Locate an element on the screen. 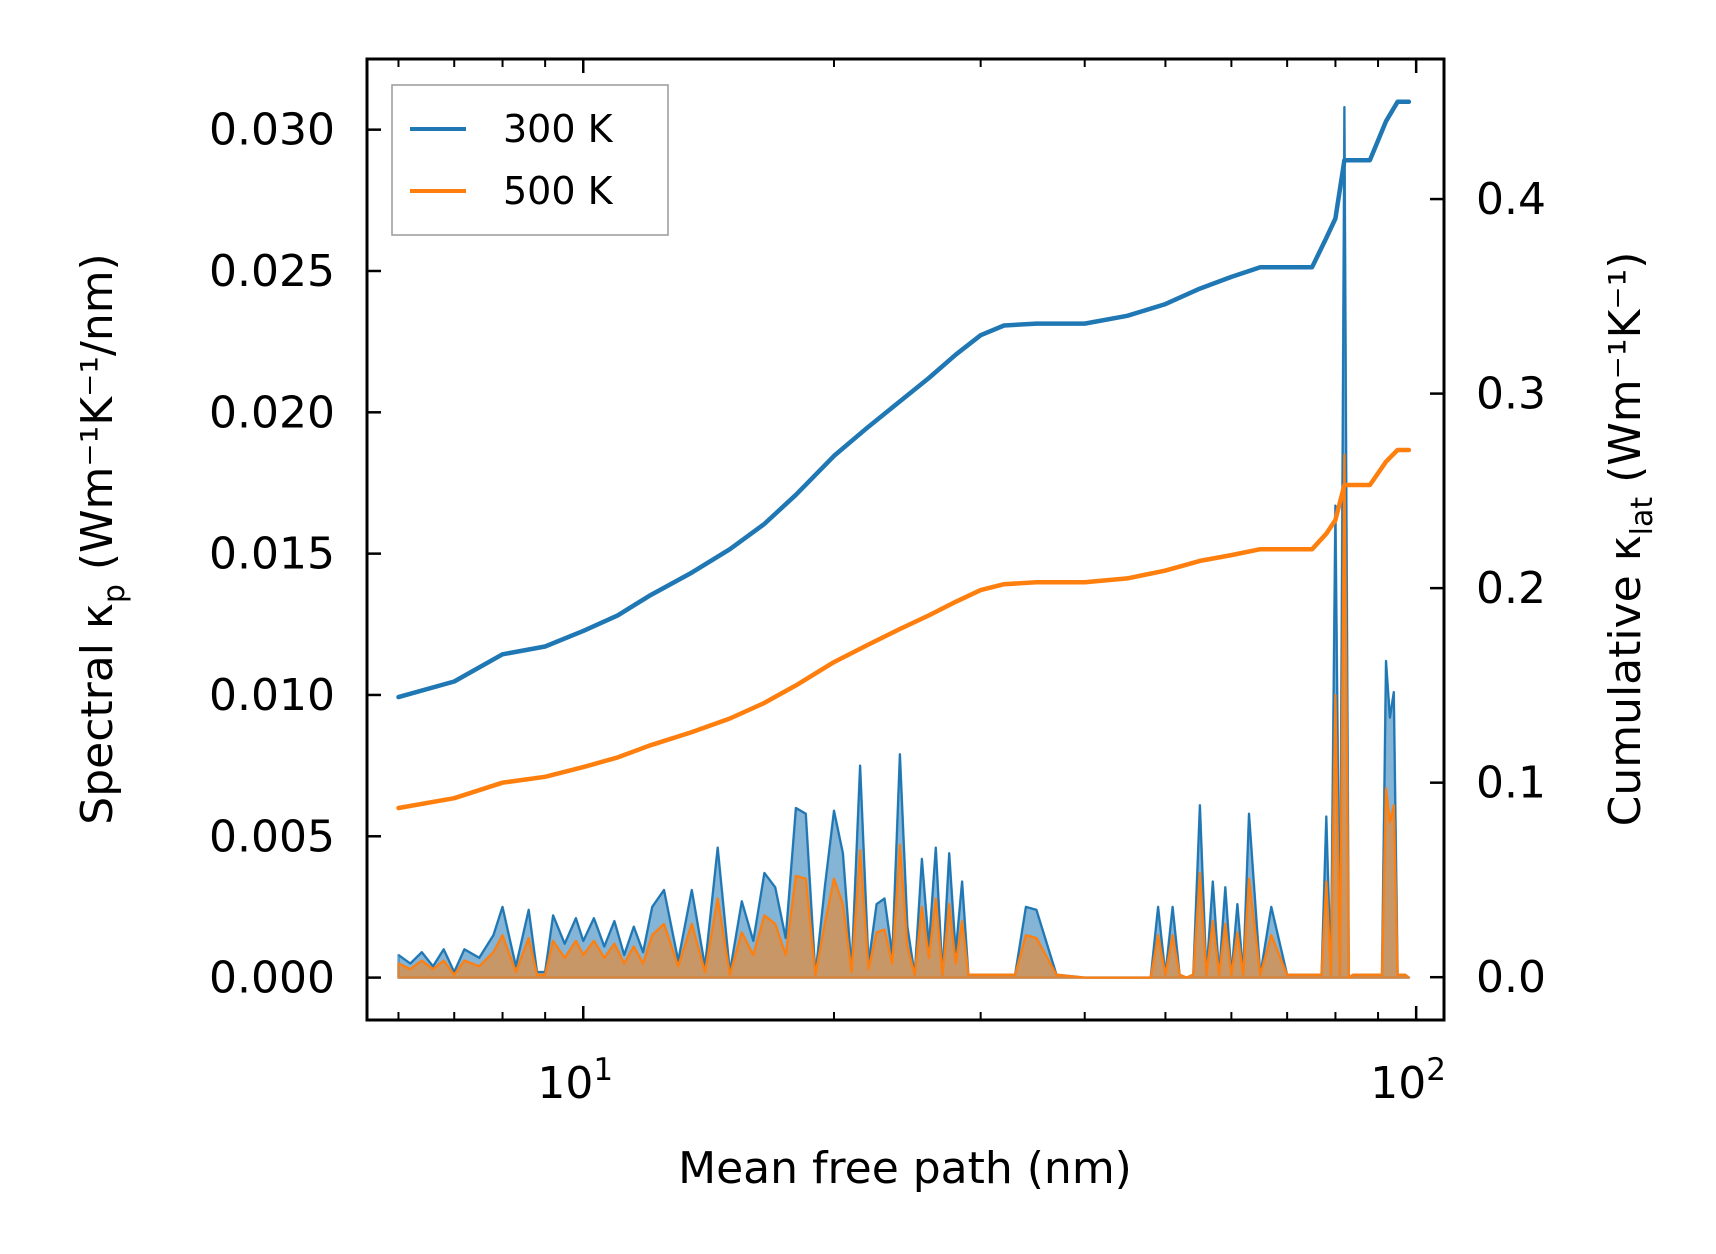  left-y-axis-title: Spectral κp (Wm⁻¹K⁻¹/nm) is located at coordinates (102, 538).